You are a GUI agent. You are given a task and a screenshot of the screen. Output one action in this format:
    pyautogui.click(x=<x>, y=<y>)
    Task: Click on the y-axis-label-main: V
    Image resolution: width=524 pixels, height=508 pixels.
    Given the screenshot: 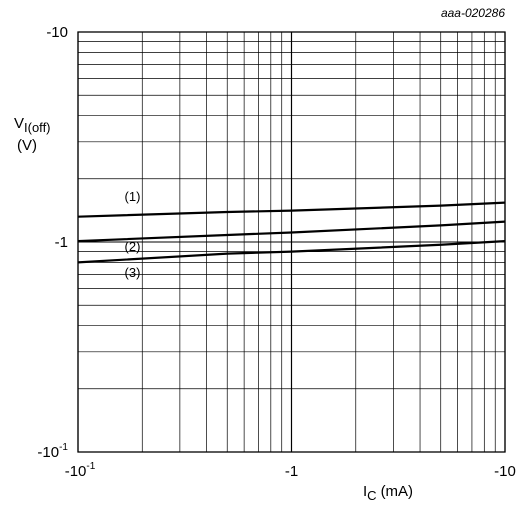 What is the action you would take?
    pyautogui.click(x=19, y=123)
    